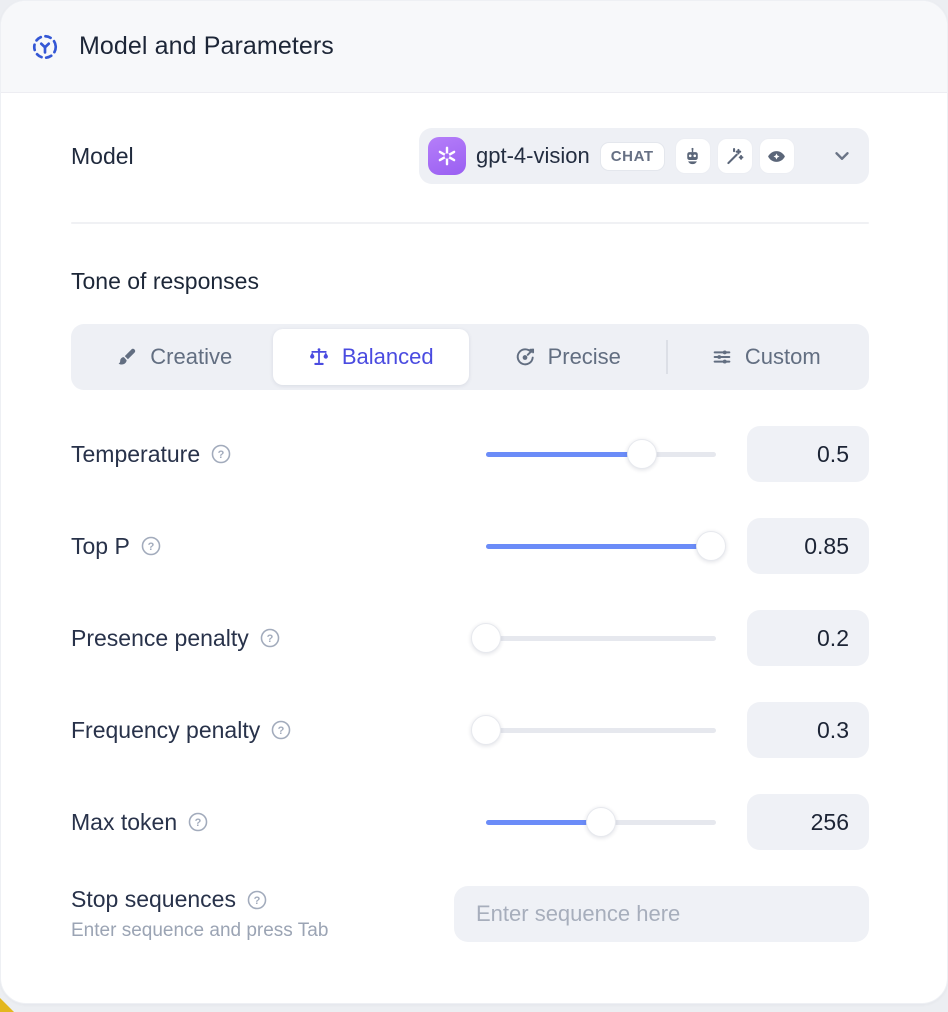 The image size is (948, 1012). What do you see at coordinates (153, 899) in the screenshot?
I see `stop-sequences-label: Stop sequences` at bounding box center [153, 899].